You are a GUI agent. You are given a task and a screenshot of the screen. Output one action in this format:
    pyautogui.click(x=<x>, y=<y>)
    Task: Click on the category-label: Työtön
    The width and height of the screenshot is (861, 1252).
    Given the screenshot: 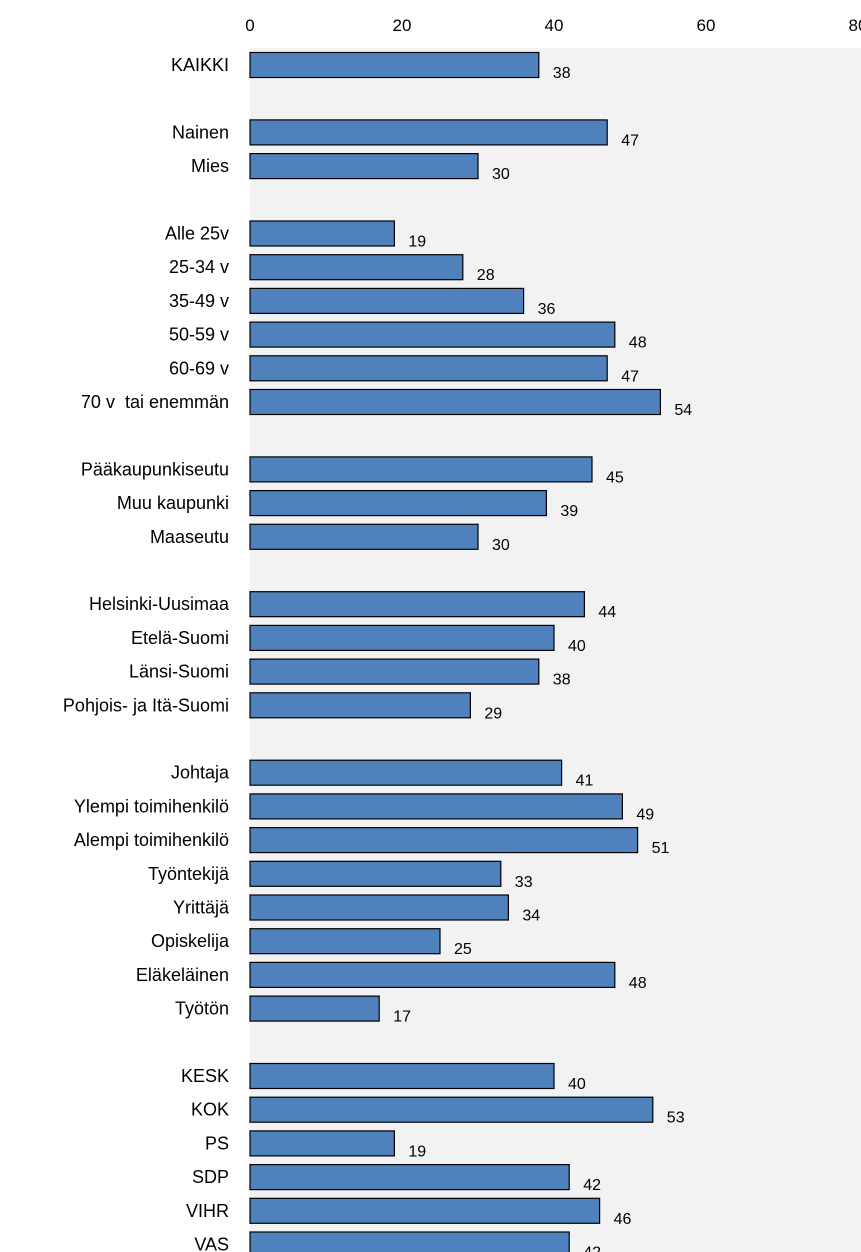 What is the action you would take?
    pyautogui.click(x=202, y=1009)
    